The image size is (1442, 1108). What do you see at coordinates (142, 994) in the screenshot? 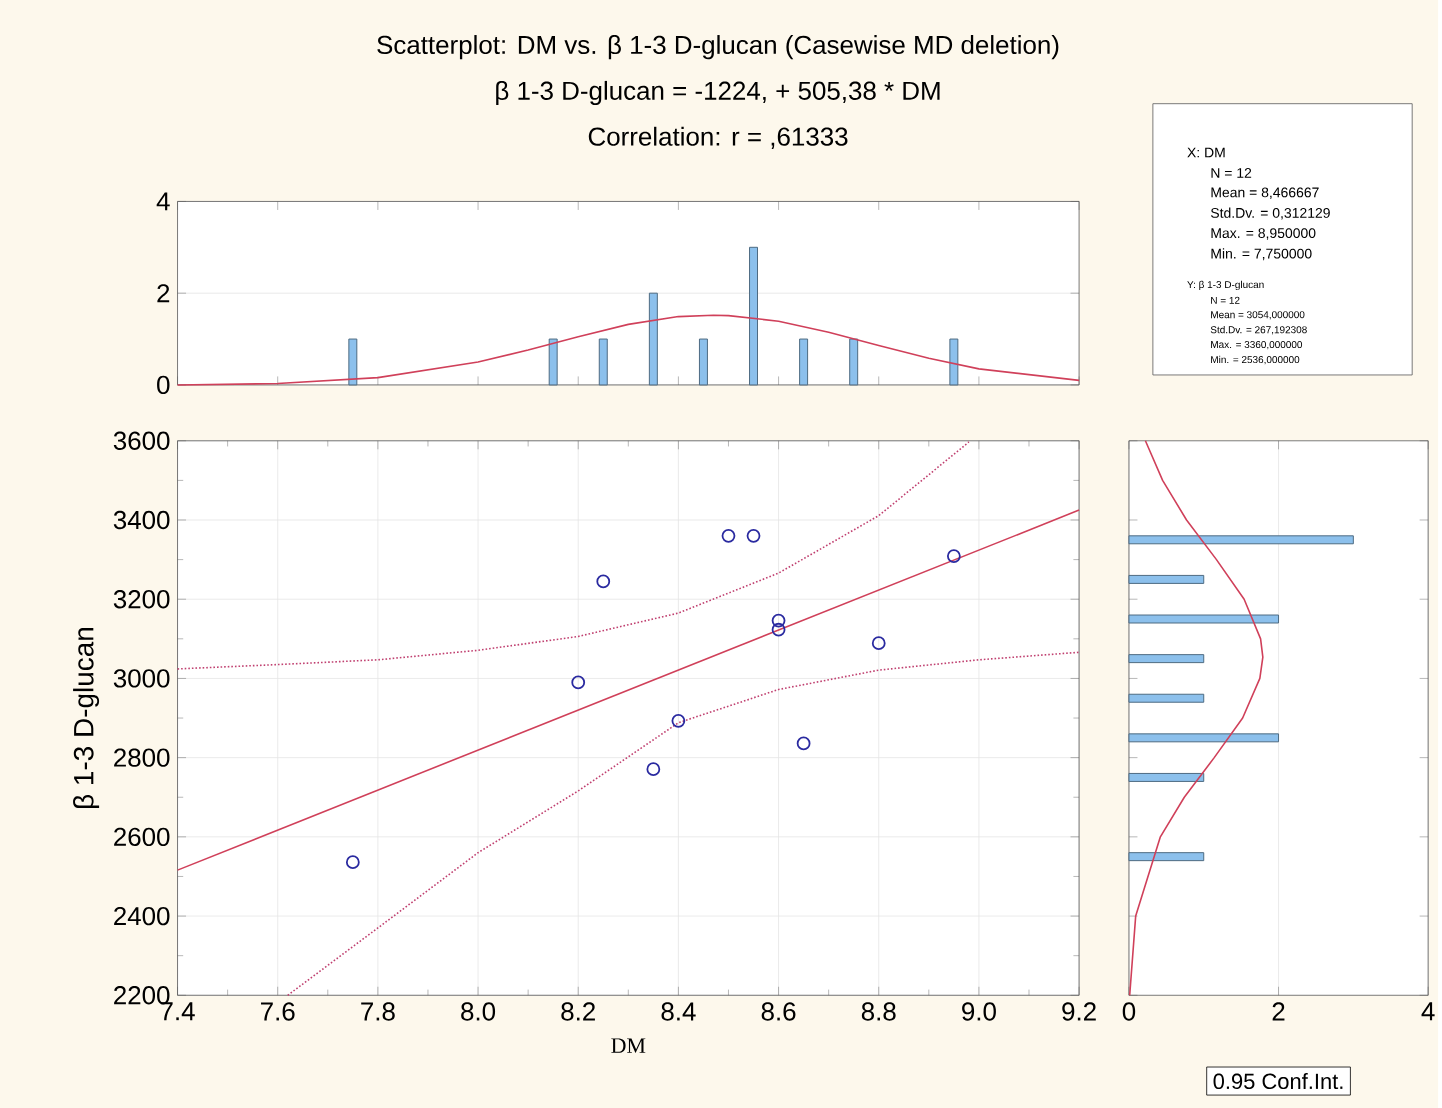
I see `y-tick-label: 2200` at bounding box center [142, 994].